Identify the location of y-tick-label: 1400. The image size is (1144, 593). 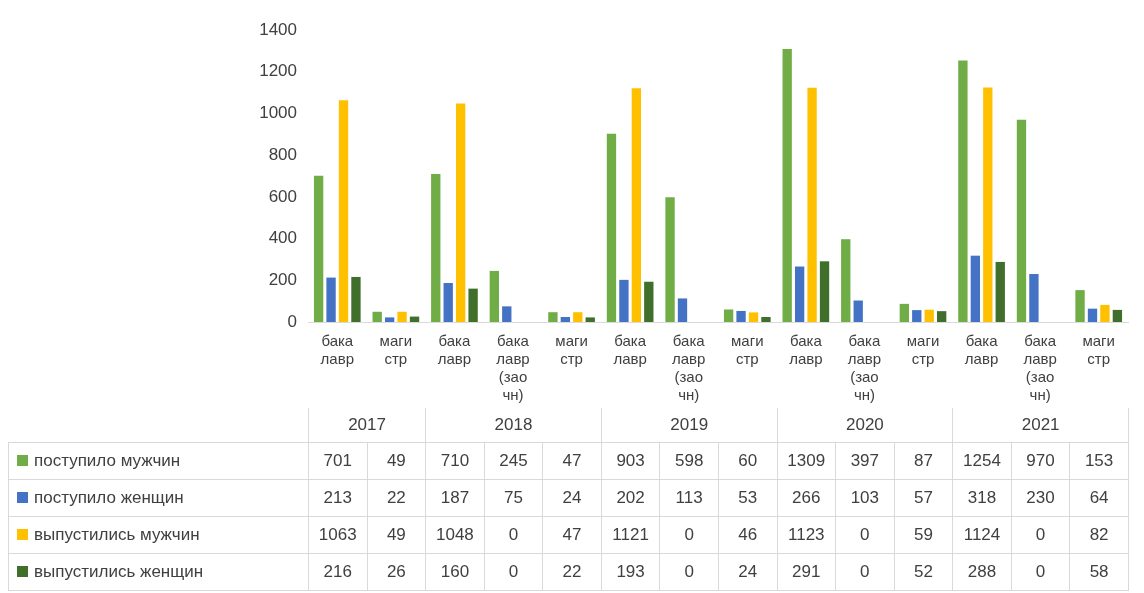
(278, 29).